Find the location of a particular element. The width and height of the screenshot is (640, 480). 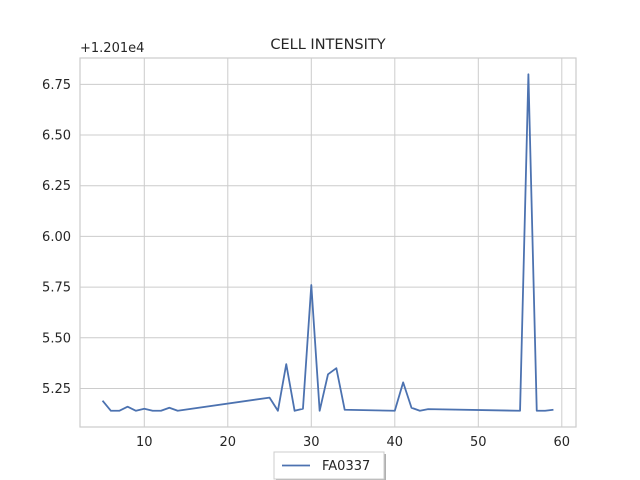

y-tick-label: 6.00 is located at coordinates (56, 237).